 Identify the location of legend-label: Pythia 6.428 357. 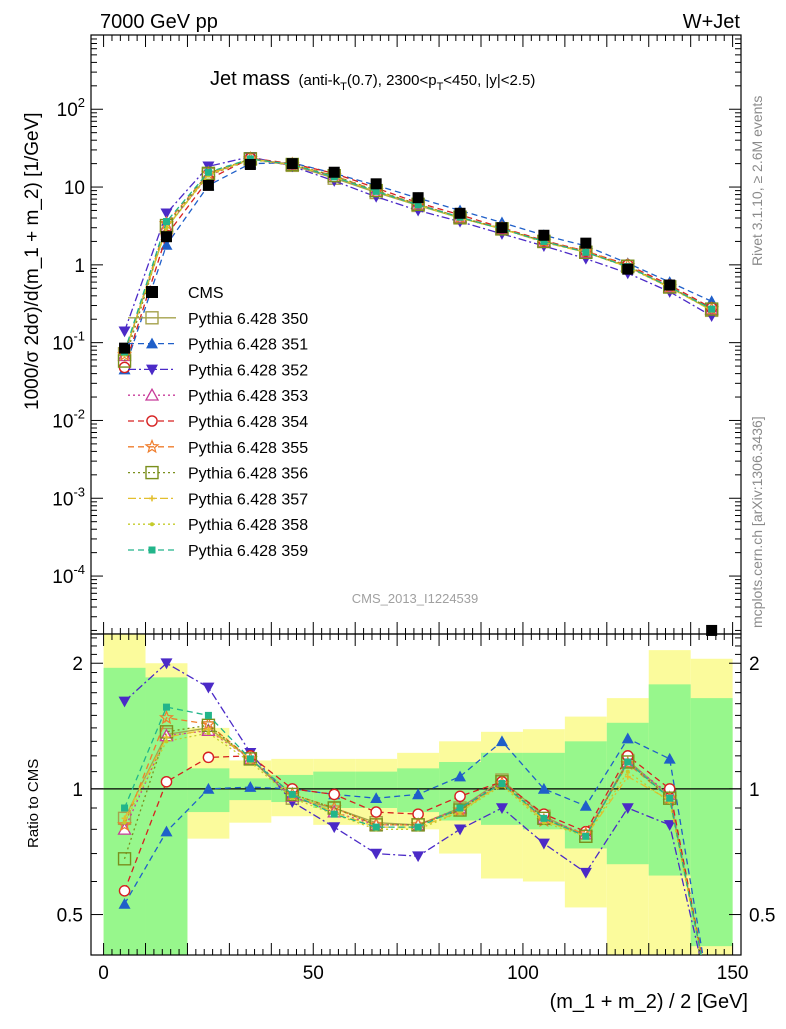
(248, 499).